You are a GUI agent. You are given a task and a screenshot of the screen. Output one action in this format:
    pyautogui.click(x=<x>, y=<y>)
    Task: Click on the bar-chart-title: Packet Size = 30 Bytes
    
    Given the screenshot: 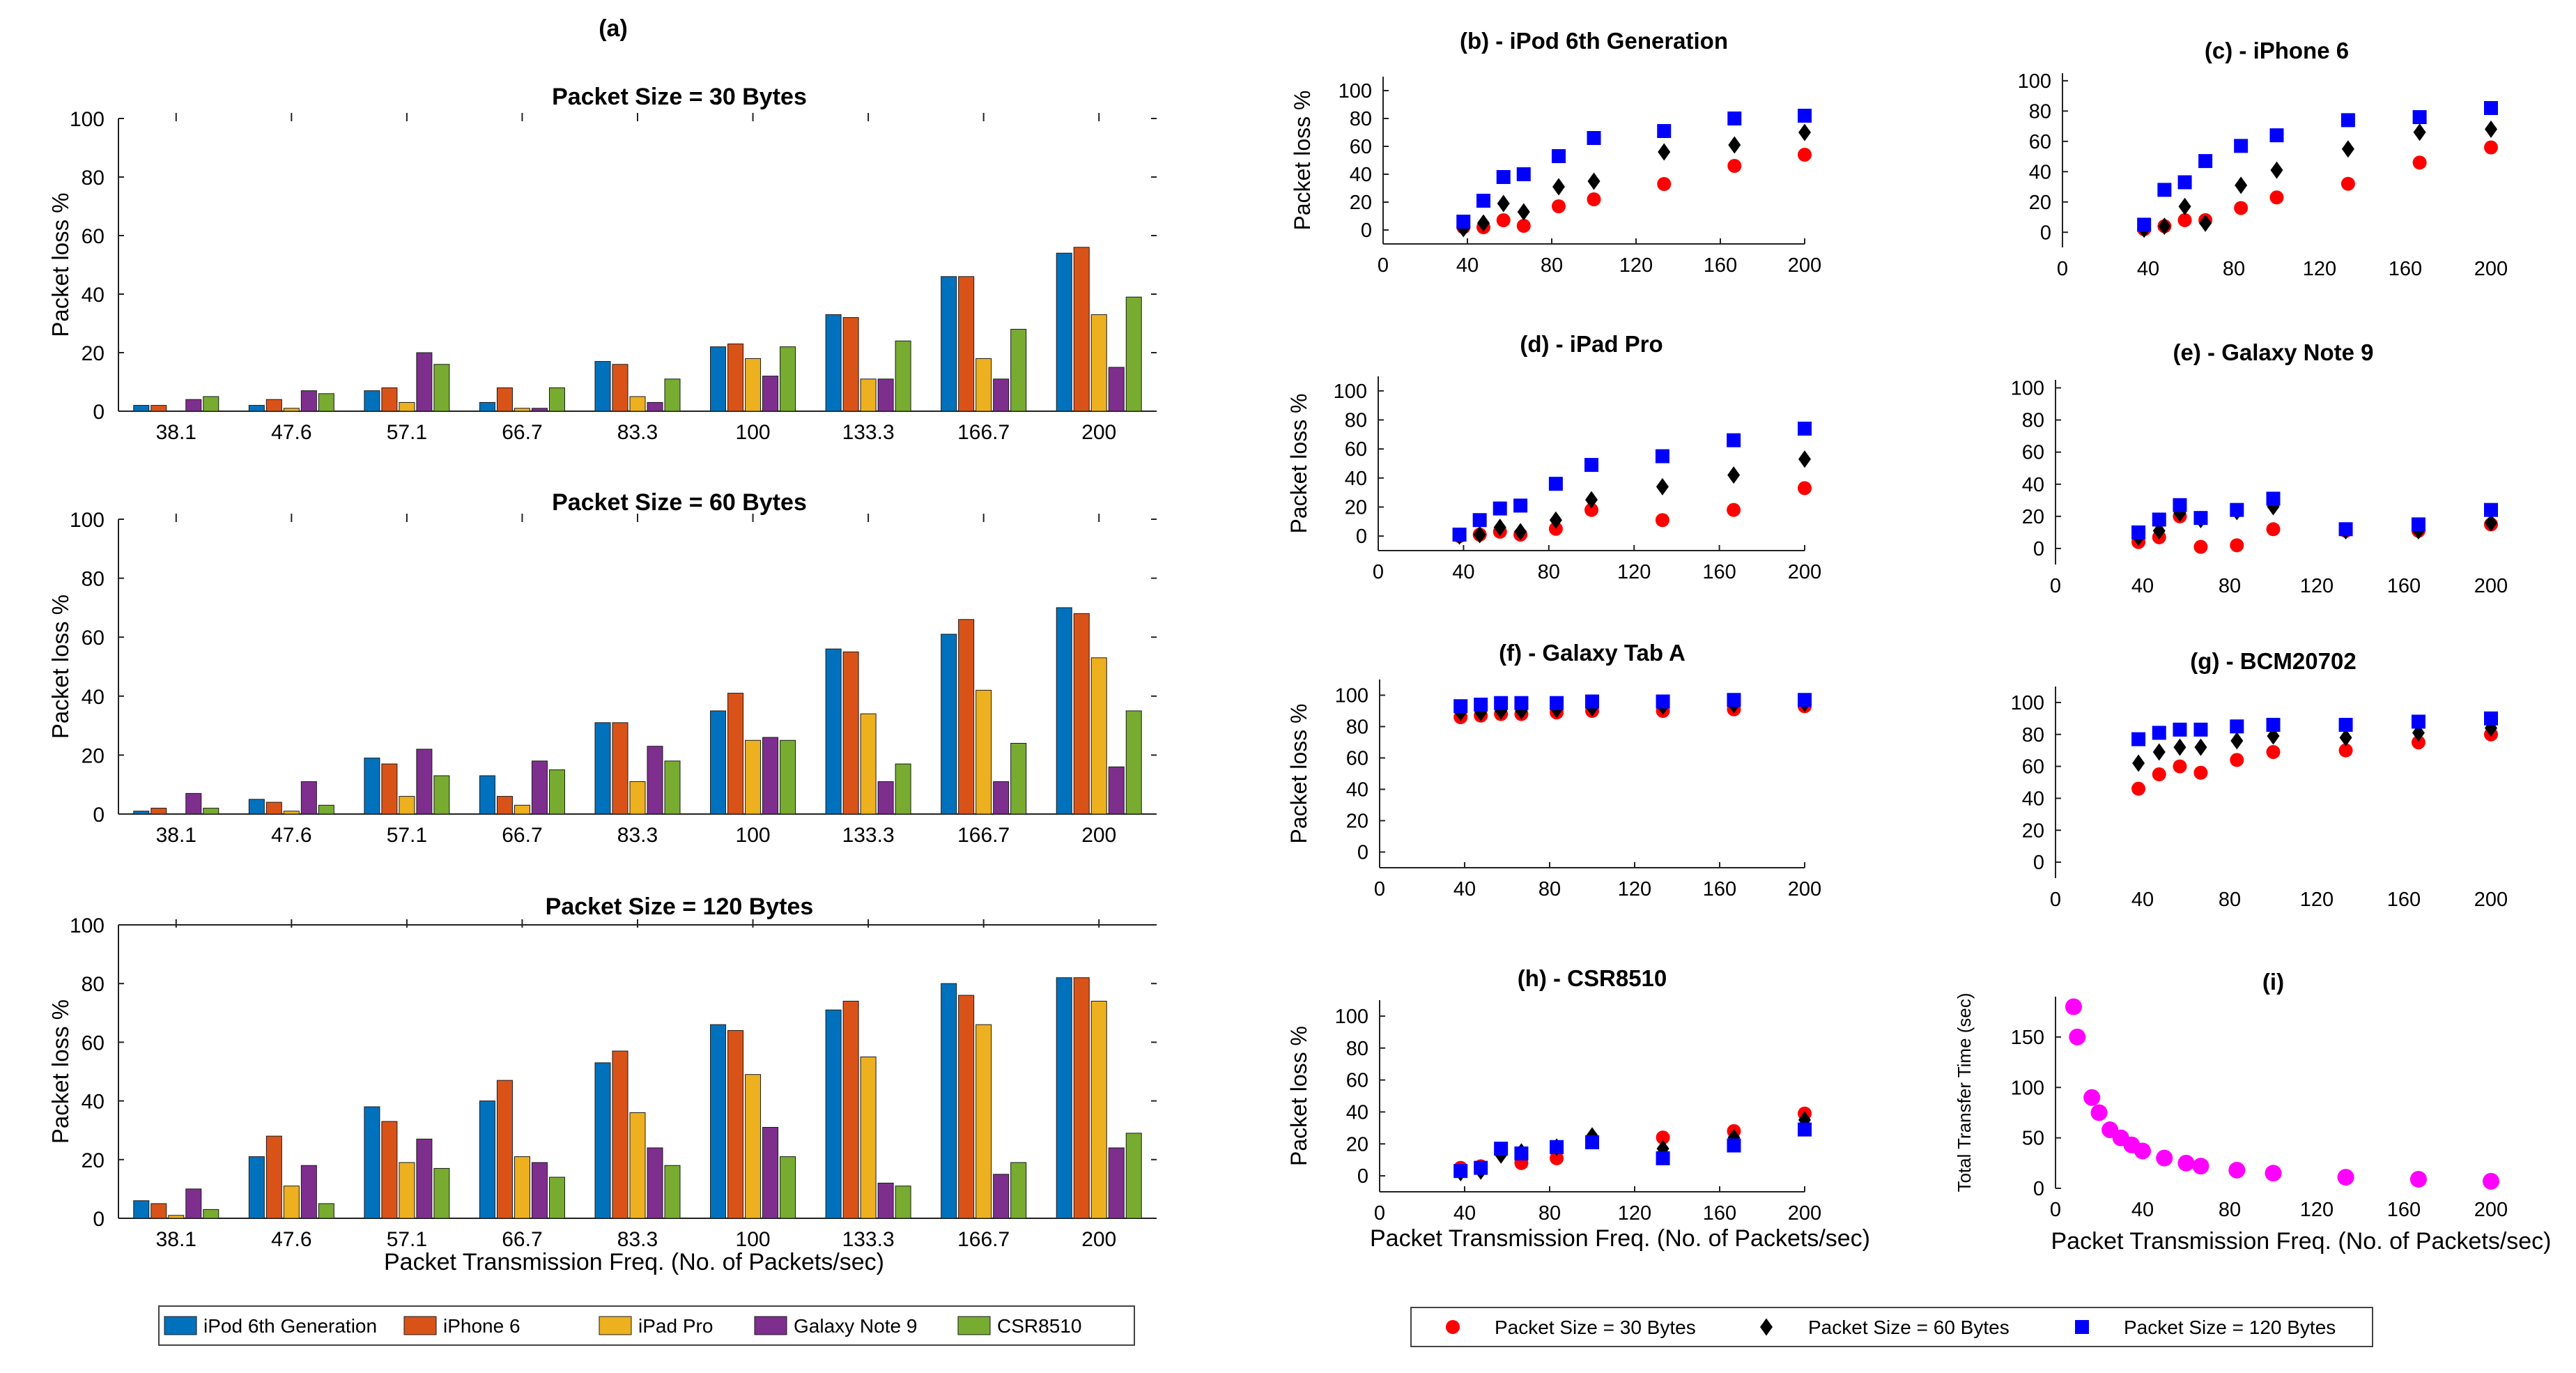 What is the action you would take?
    pyautogui.click(x=679, y=97)
    